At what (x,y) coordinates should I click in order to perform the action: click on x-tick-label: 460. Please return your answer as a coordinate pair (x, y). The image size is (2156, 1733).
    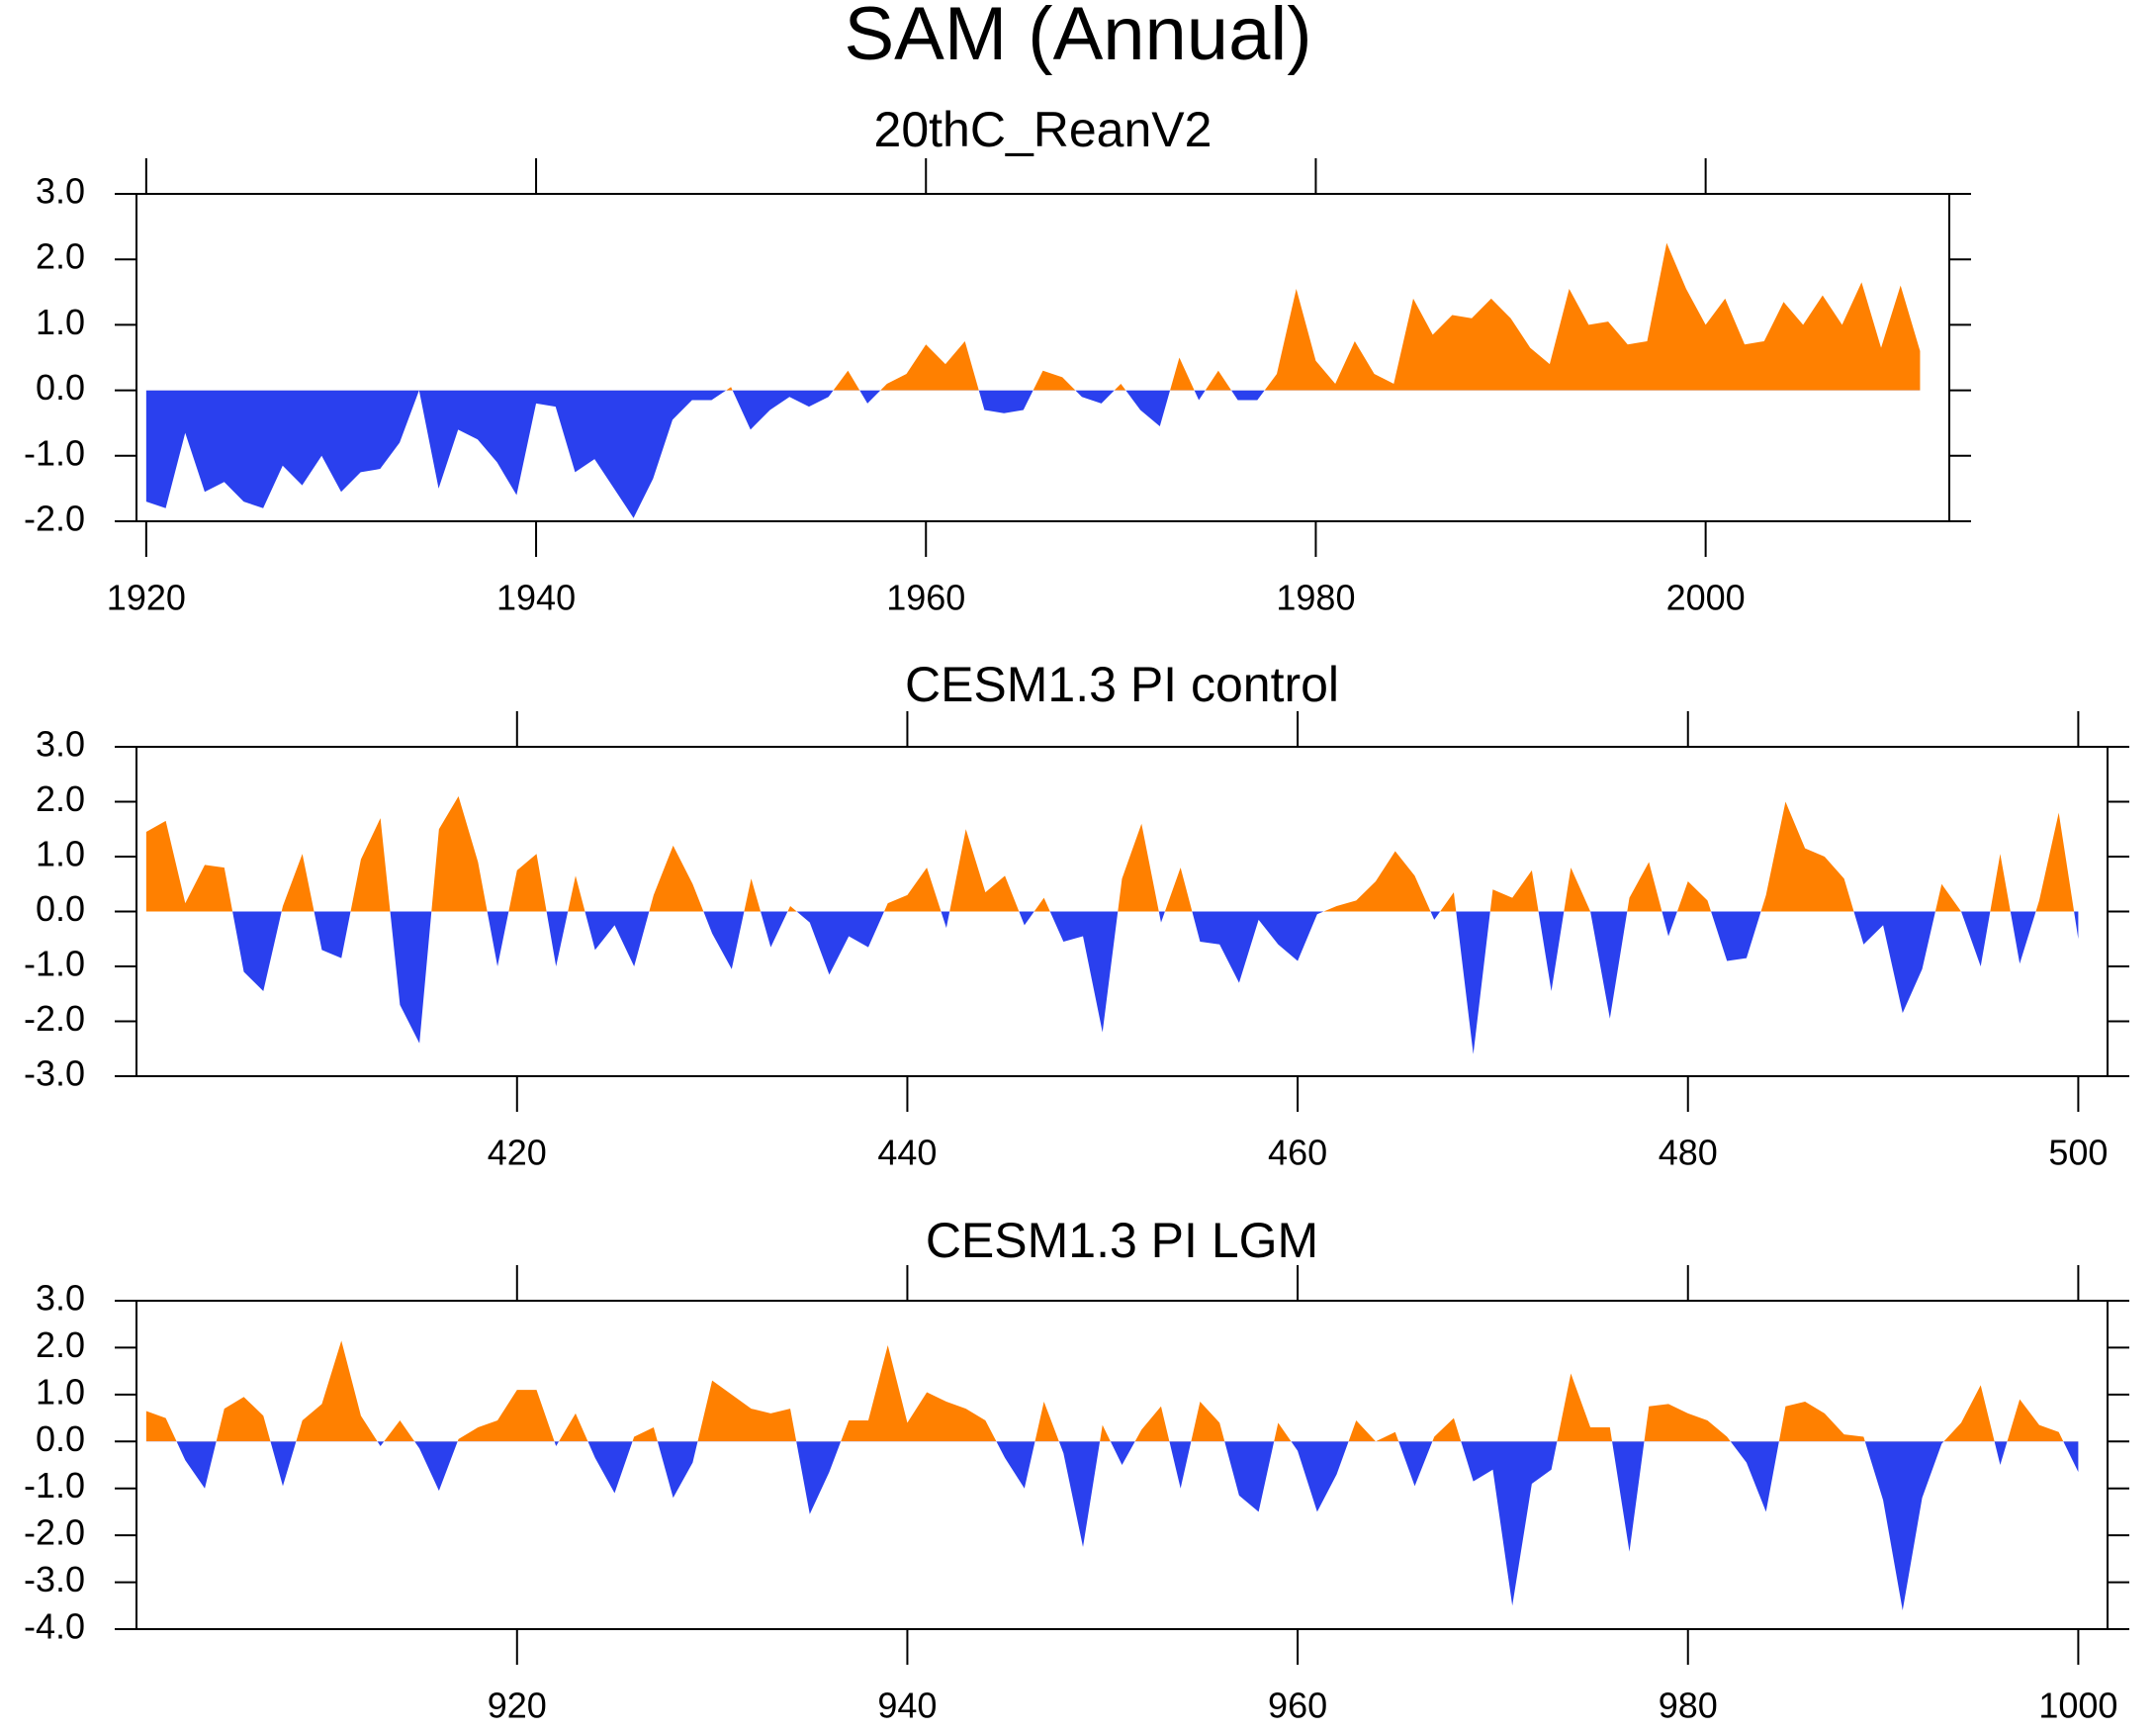
    Looking at the image, I should click on (1297, 1153).